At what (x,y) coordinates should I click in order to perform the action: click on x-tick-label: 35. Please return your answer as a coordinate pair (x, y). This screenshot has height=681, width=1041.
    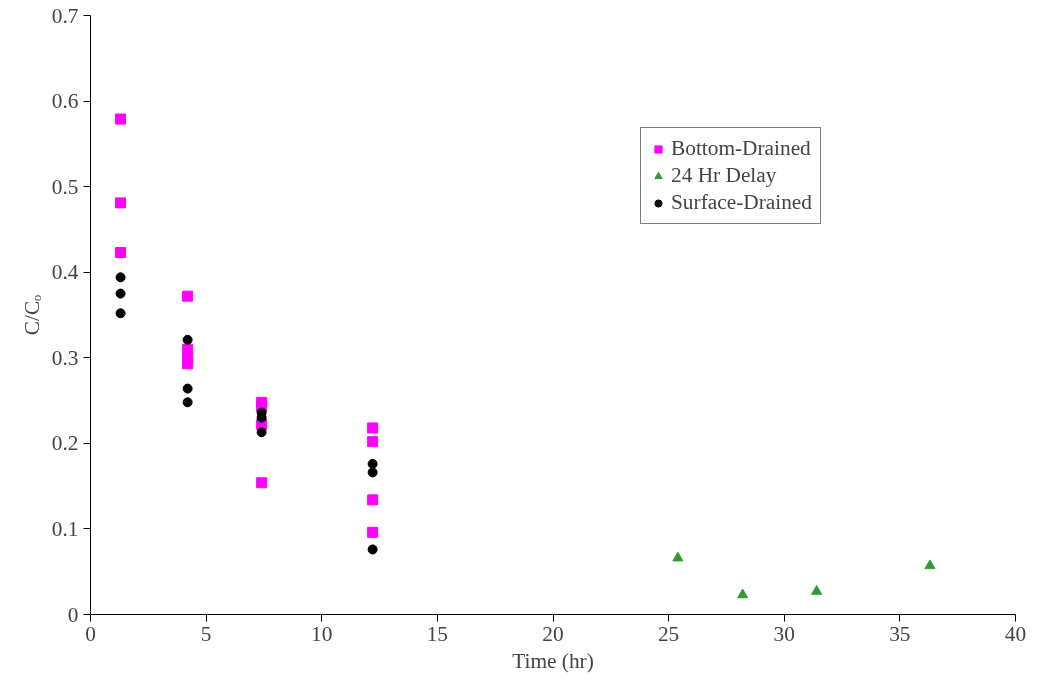
    Looking at the image, I should click on (900, 633).